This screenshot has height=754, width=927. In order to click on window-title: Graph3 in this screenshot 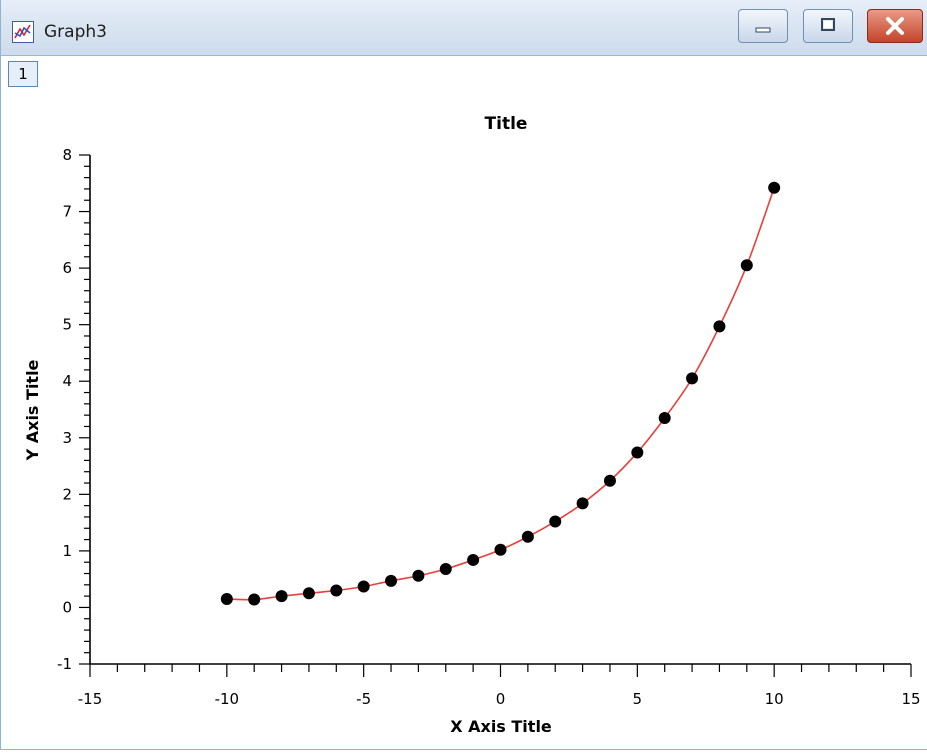, I will do `click(75, 32)`.